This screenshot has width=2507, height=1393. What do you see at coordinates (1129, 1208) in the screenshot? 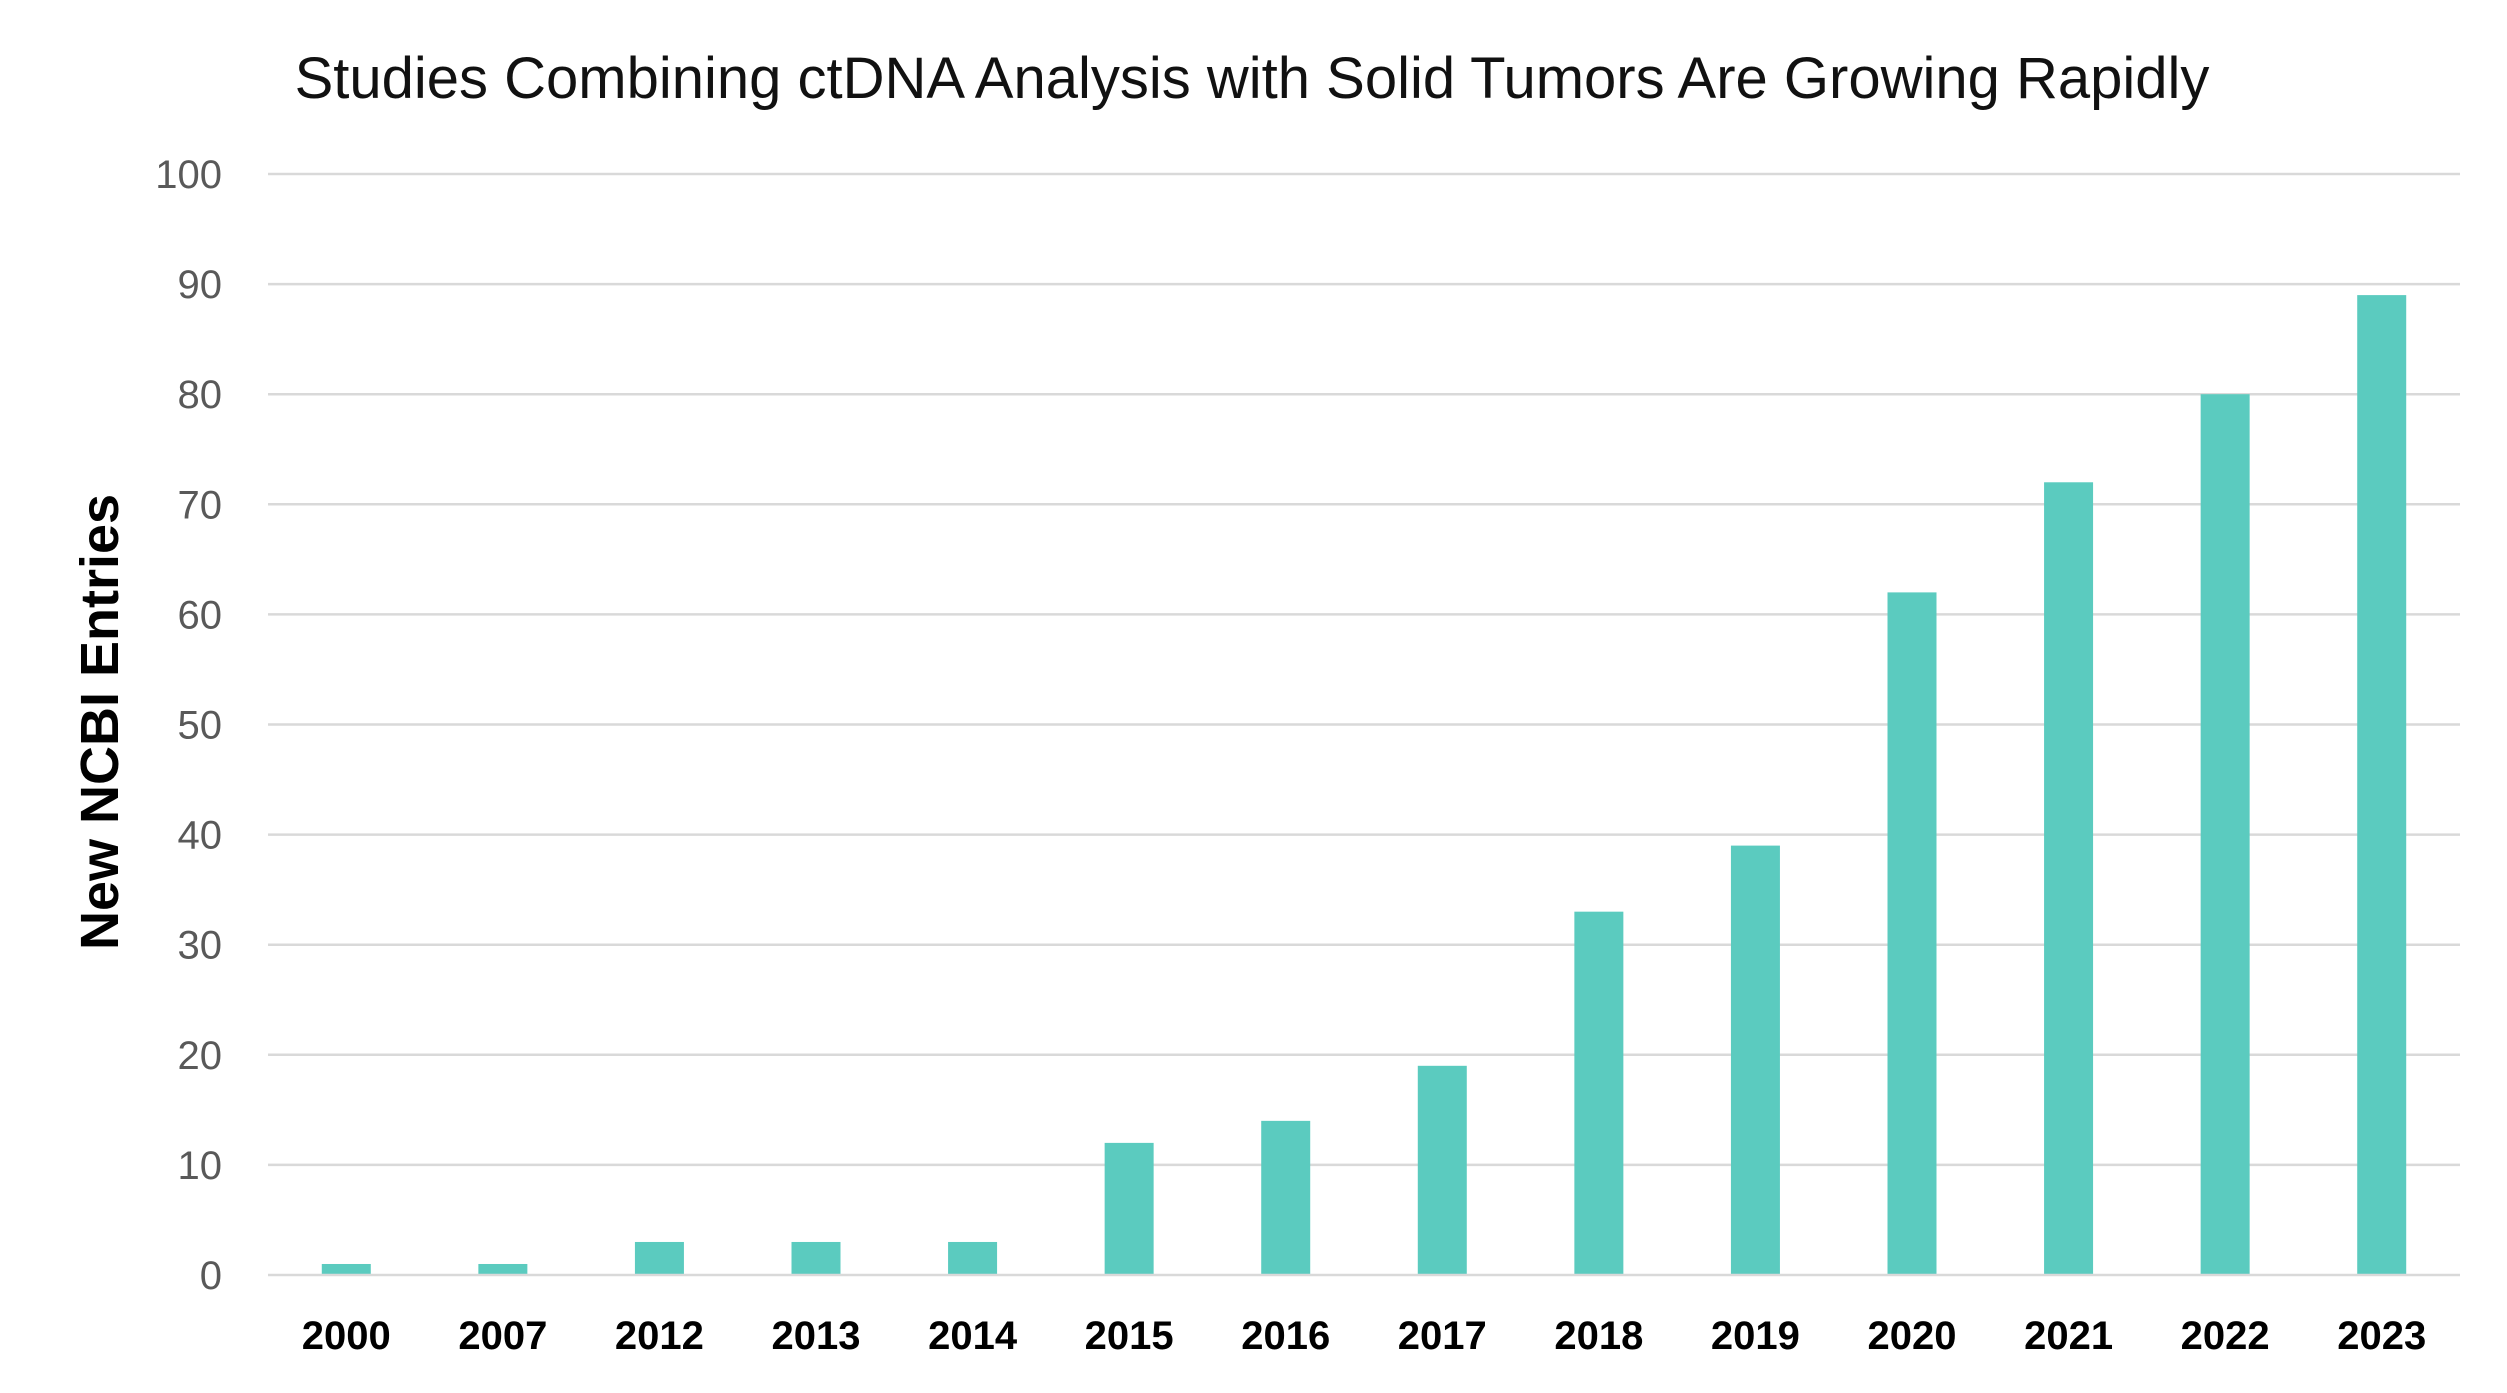
I see `bar-2015` at bounding box center [1129, 1208].